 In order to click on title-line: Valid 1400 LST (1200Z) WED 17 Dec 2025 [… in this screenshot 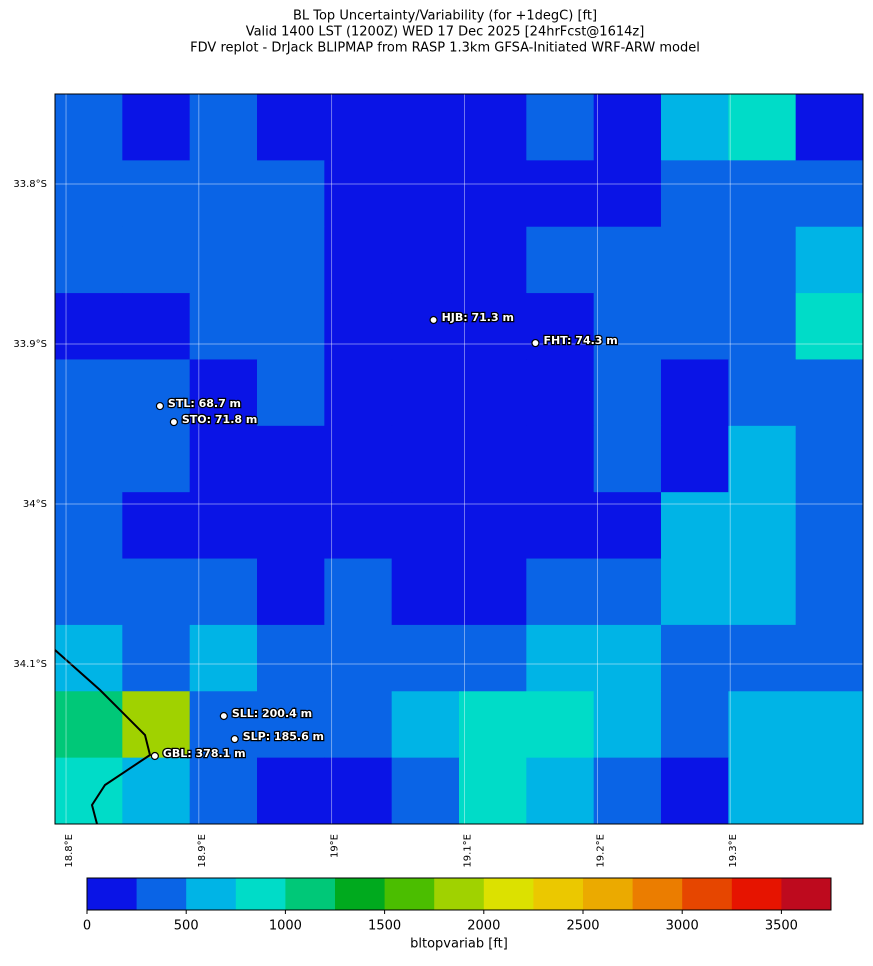, I will do `click(445, 32)`.